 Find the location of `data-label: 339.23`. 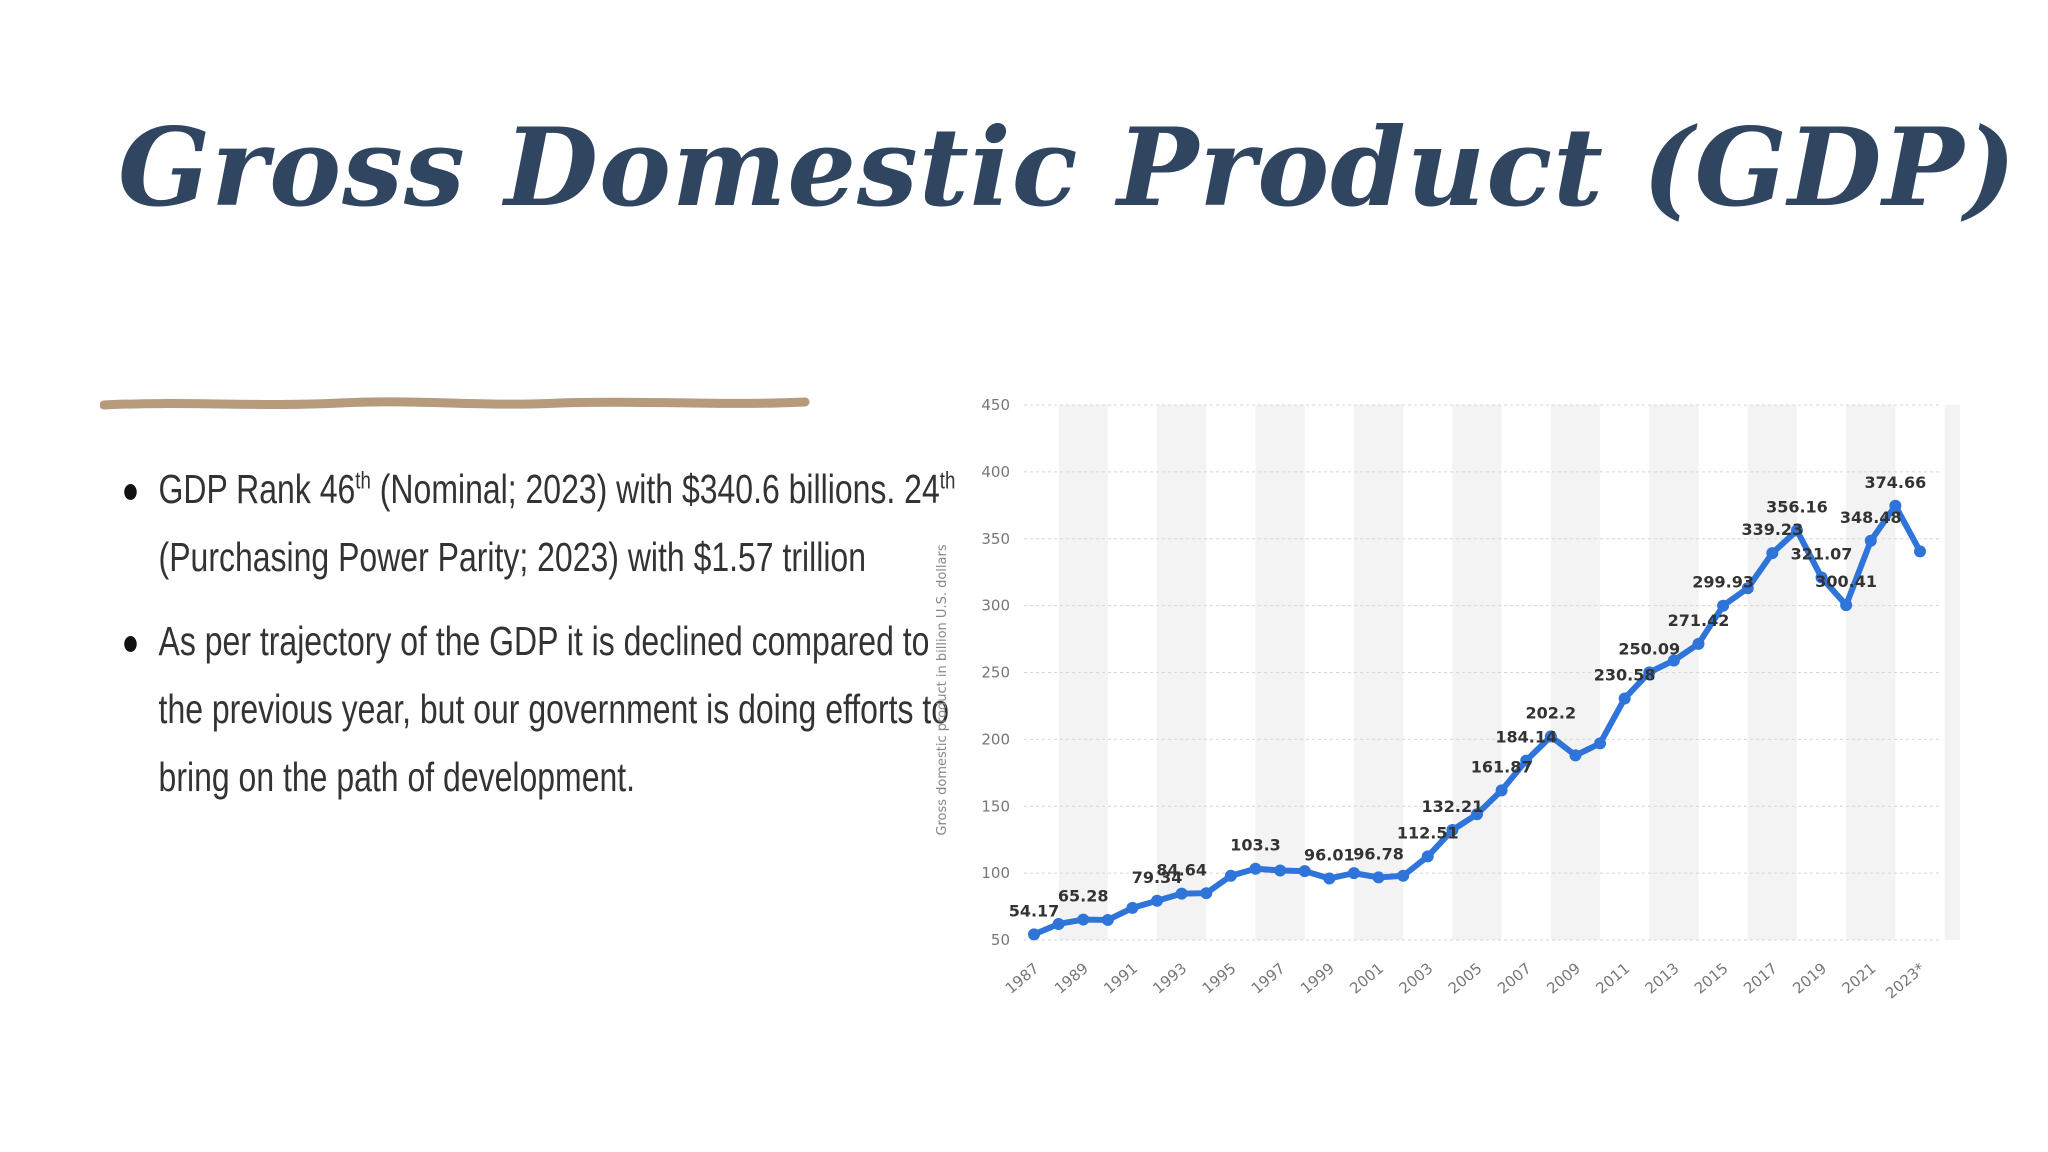

data-label: 339.23 is located at coordinates (1772, 529).